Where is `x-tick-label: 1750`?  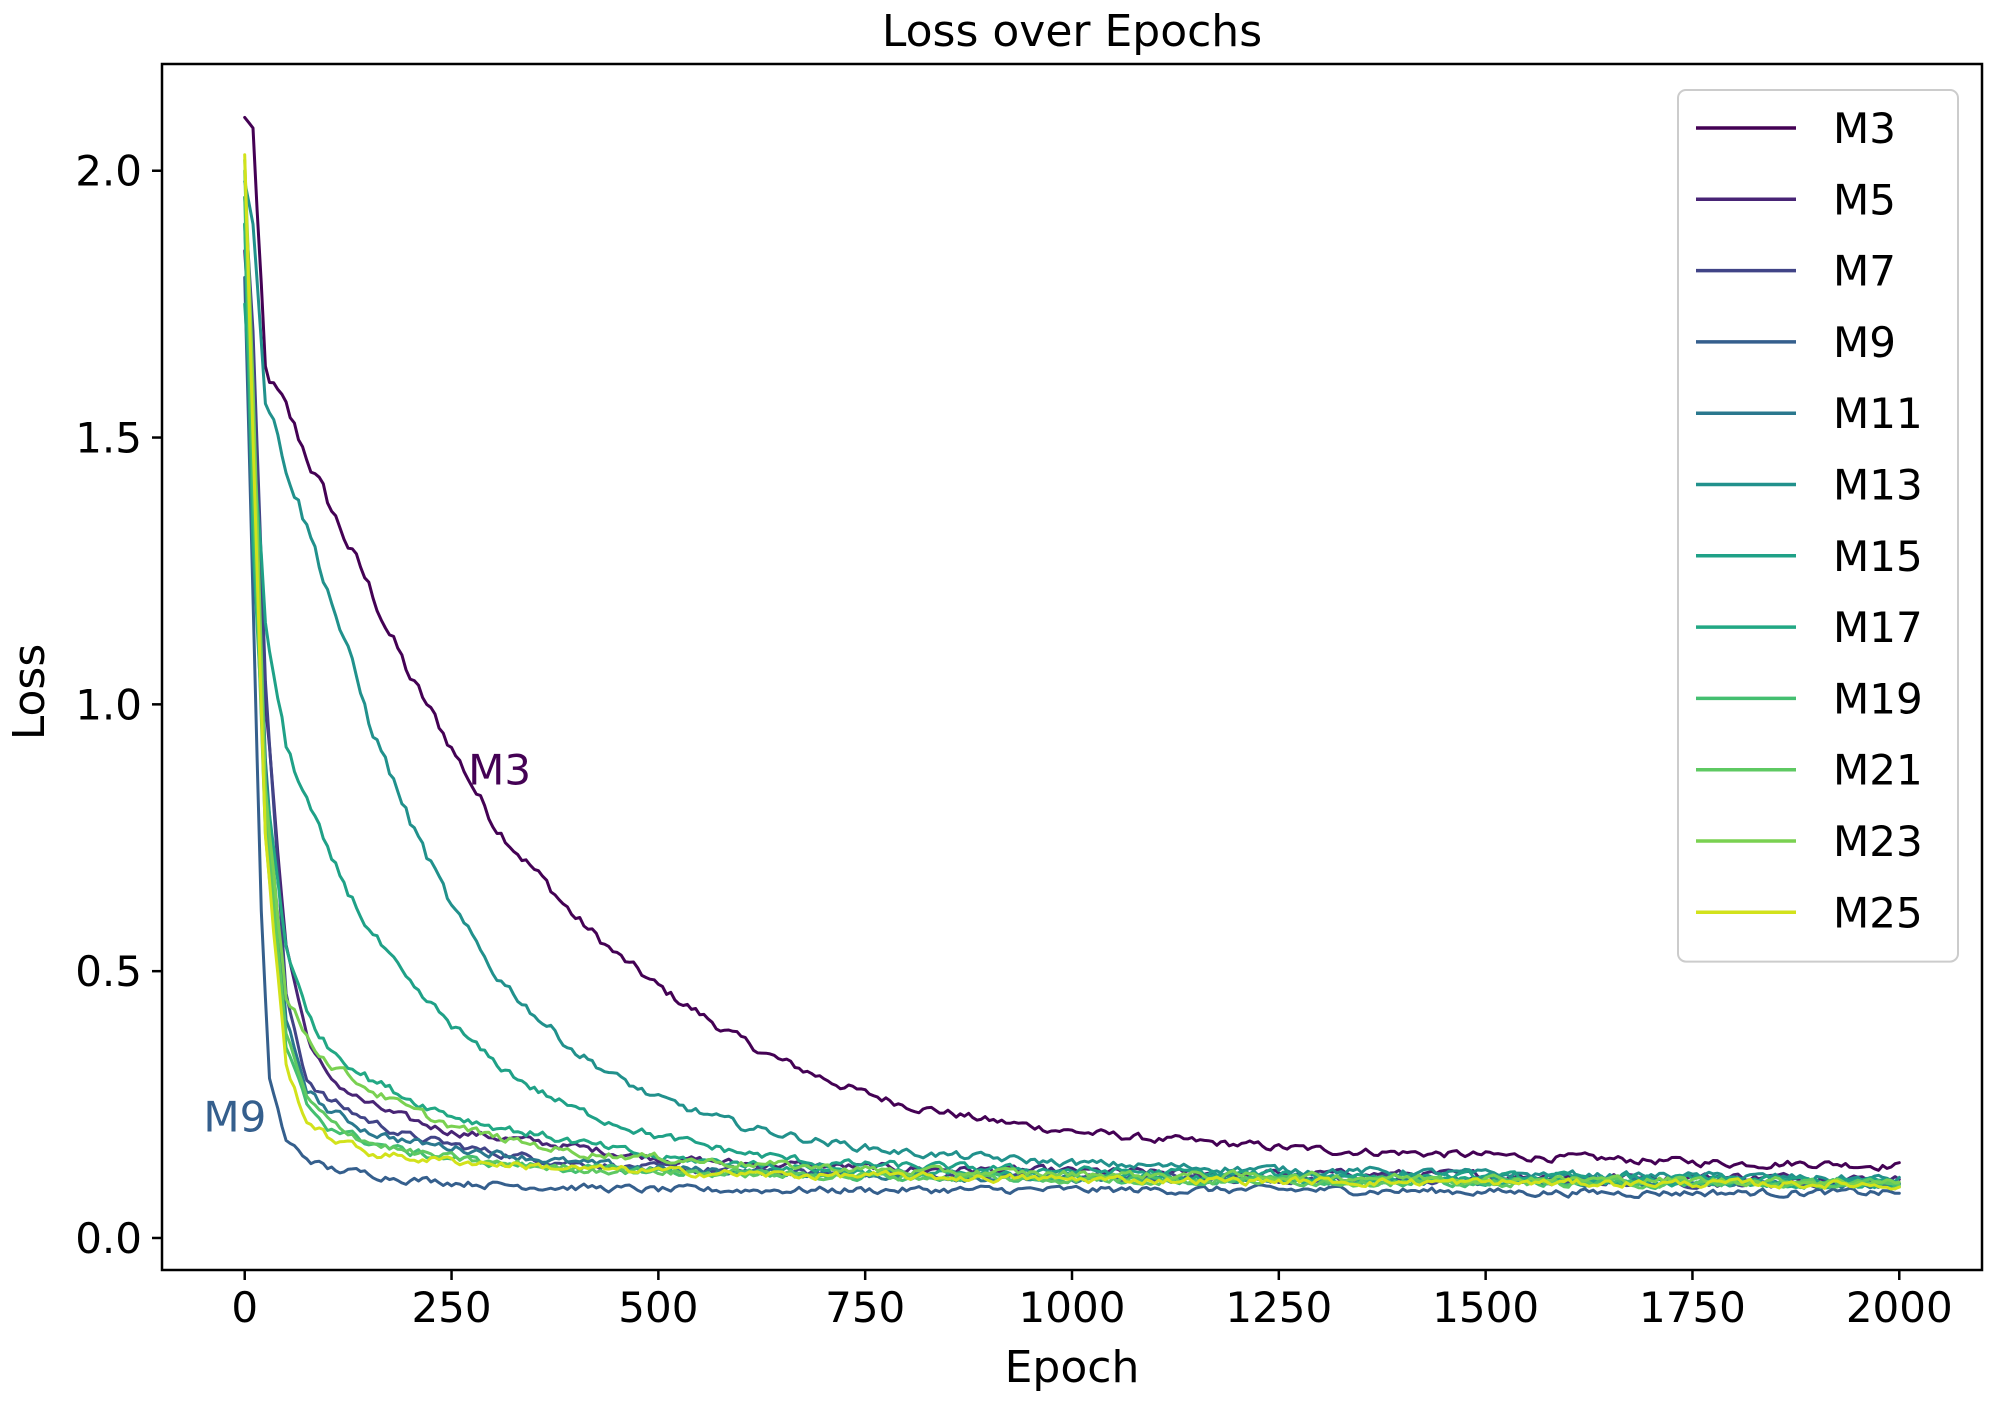 x-tick-label: 1750 is located at coordinates (1692, 1307).